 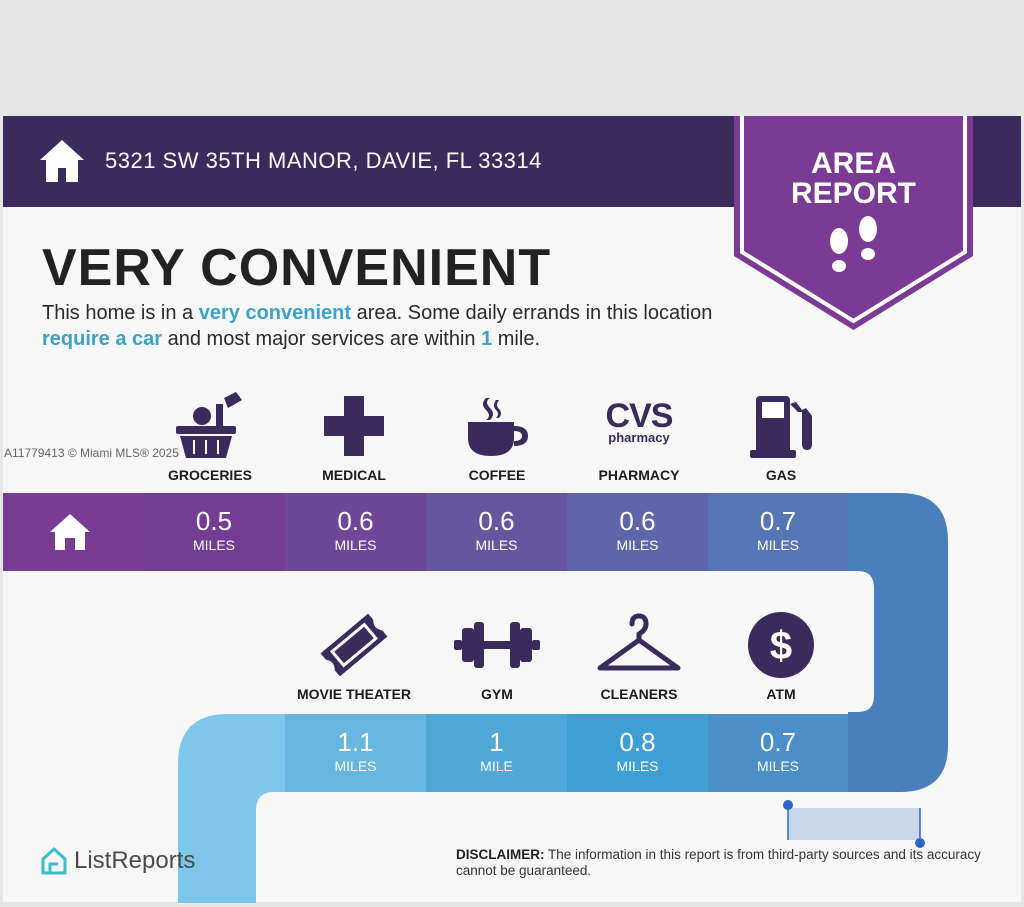 I want to click on distance-unit: MILE, so click(x=496, y=766).